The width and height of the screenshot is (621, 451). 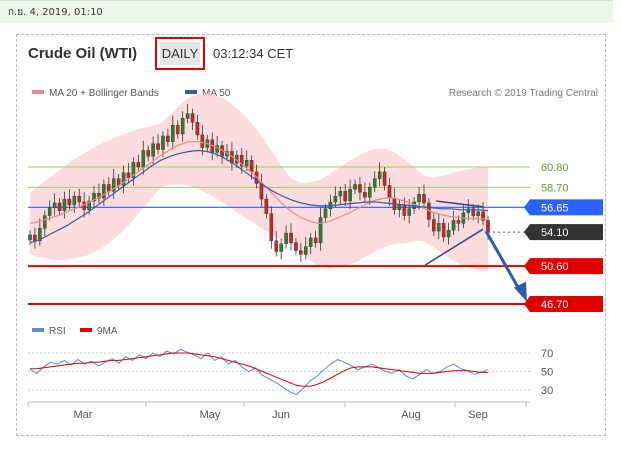 What do you see at coordinates (555, 233) in the screenshot?
I see `level-label-54.10: 54.10` at bounding box center [555, 233].